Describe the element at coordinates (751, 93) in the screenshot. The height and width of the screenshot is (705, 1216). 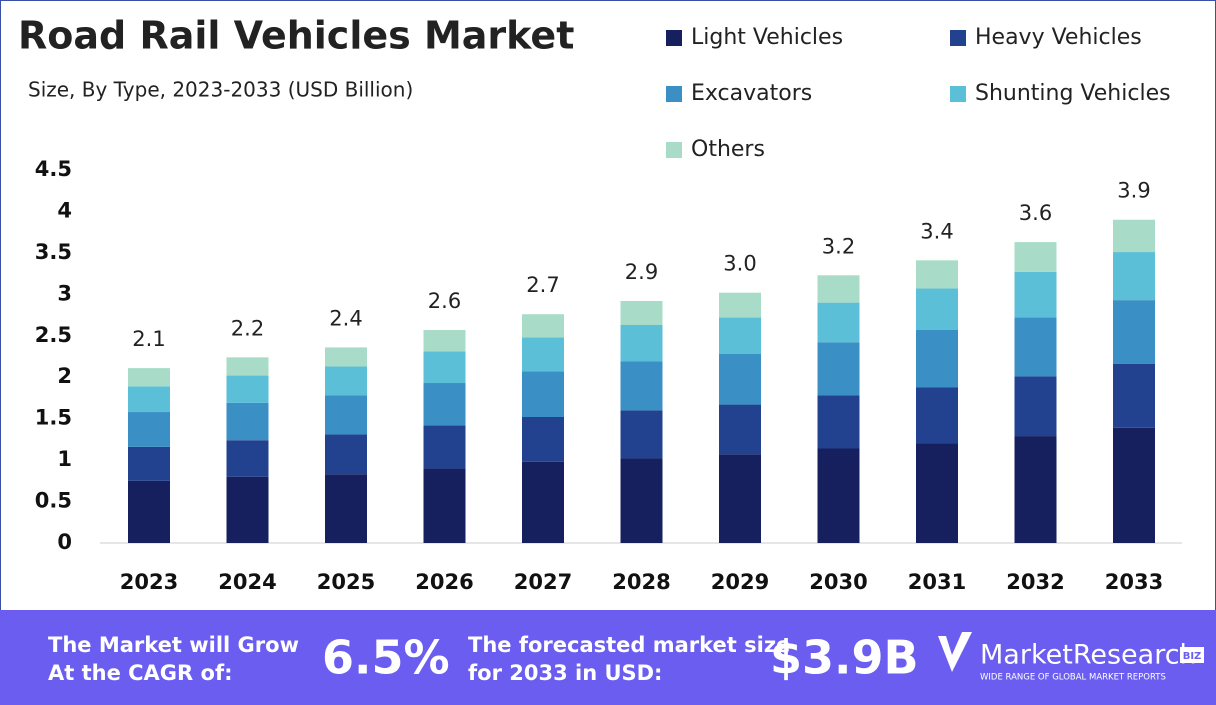
I see `legend-label: Excavators` at that location.